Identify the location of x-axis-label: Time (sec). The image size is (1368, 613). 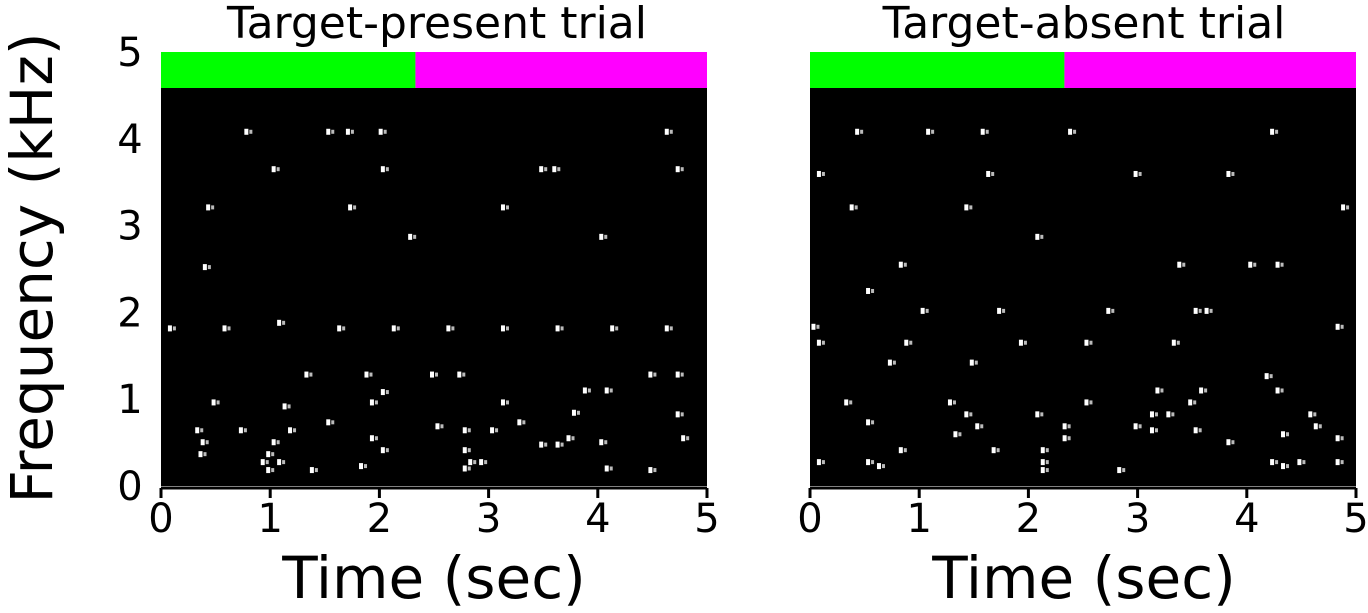
(1083, 578).